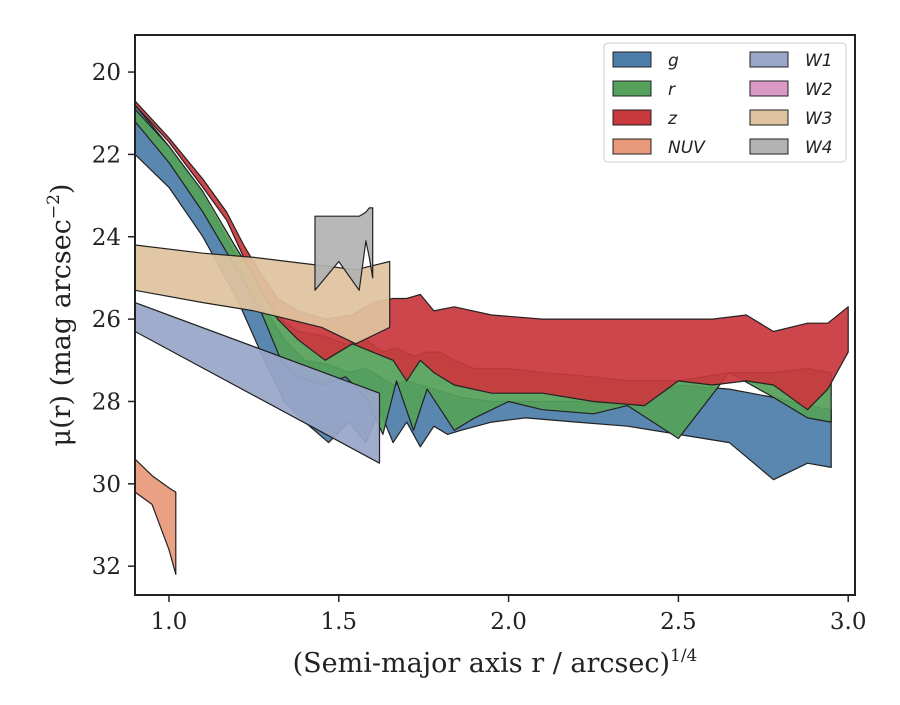  Describe the element at coordinates (687, 148) in the screenshot. I see `legend-label-nuv: NUV` at that location.